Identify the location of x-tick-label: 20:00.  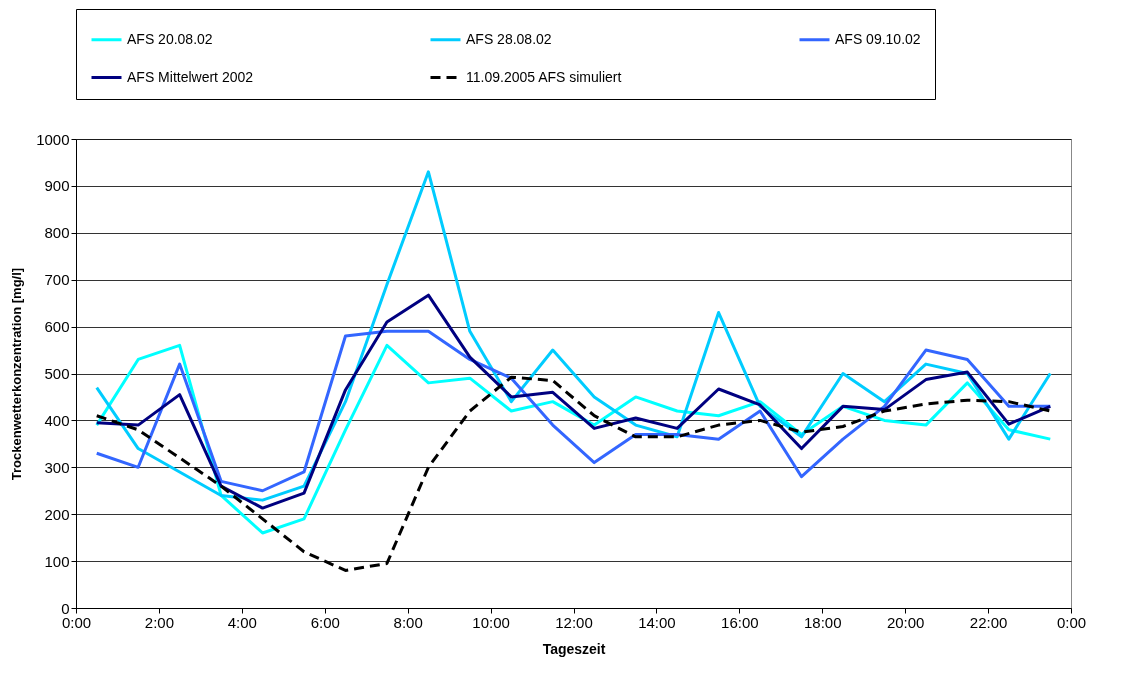
(905, 622).